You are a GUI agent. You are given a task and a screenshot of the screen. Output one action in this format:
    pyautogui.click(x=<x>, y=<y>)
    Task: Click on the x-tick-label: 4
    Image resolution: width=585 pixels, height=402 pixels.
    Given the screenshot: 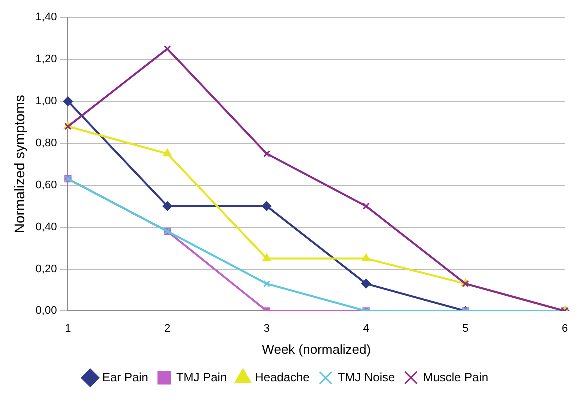 What is the action you would take?
    pyautogui.click(x=366, y=328)
    